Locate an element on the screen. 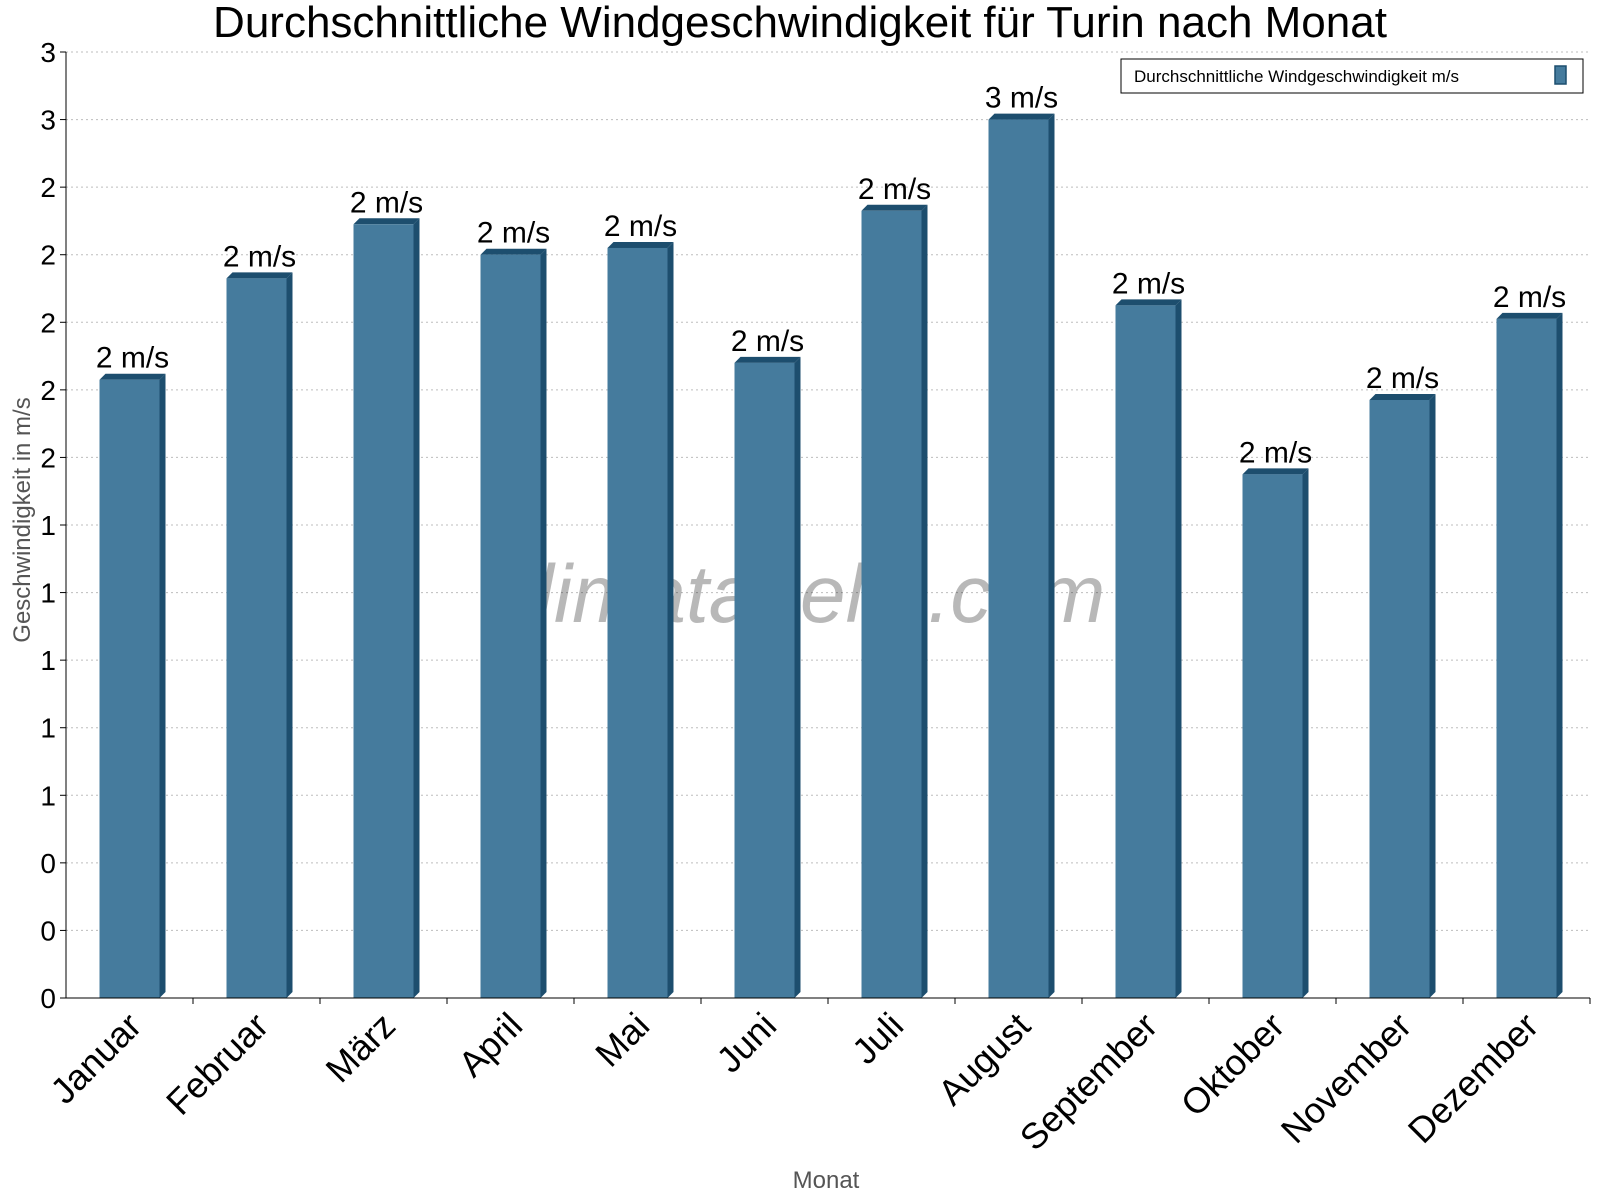 Image resolution: width=1600 pixels, height=1200 pixels. x-tick-label: April is located at coordinates (490, 1045).